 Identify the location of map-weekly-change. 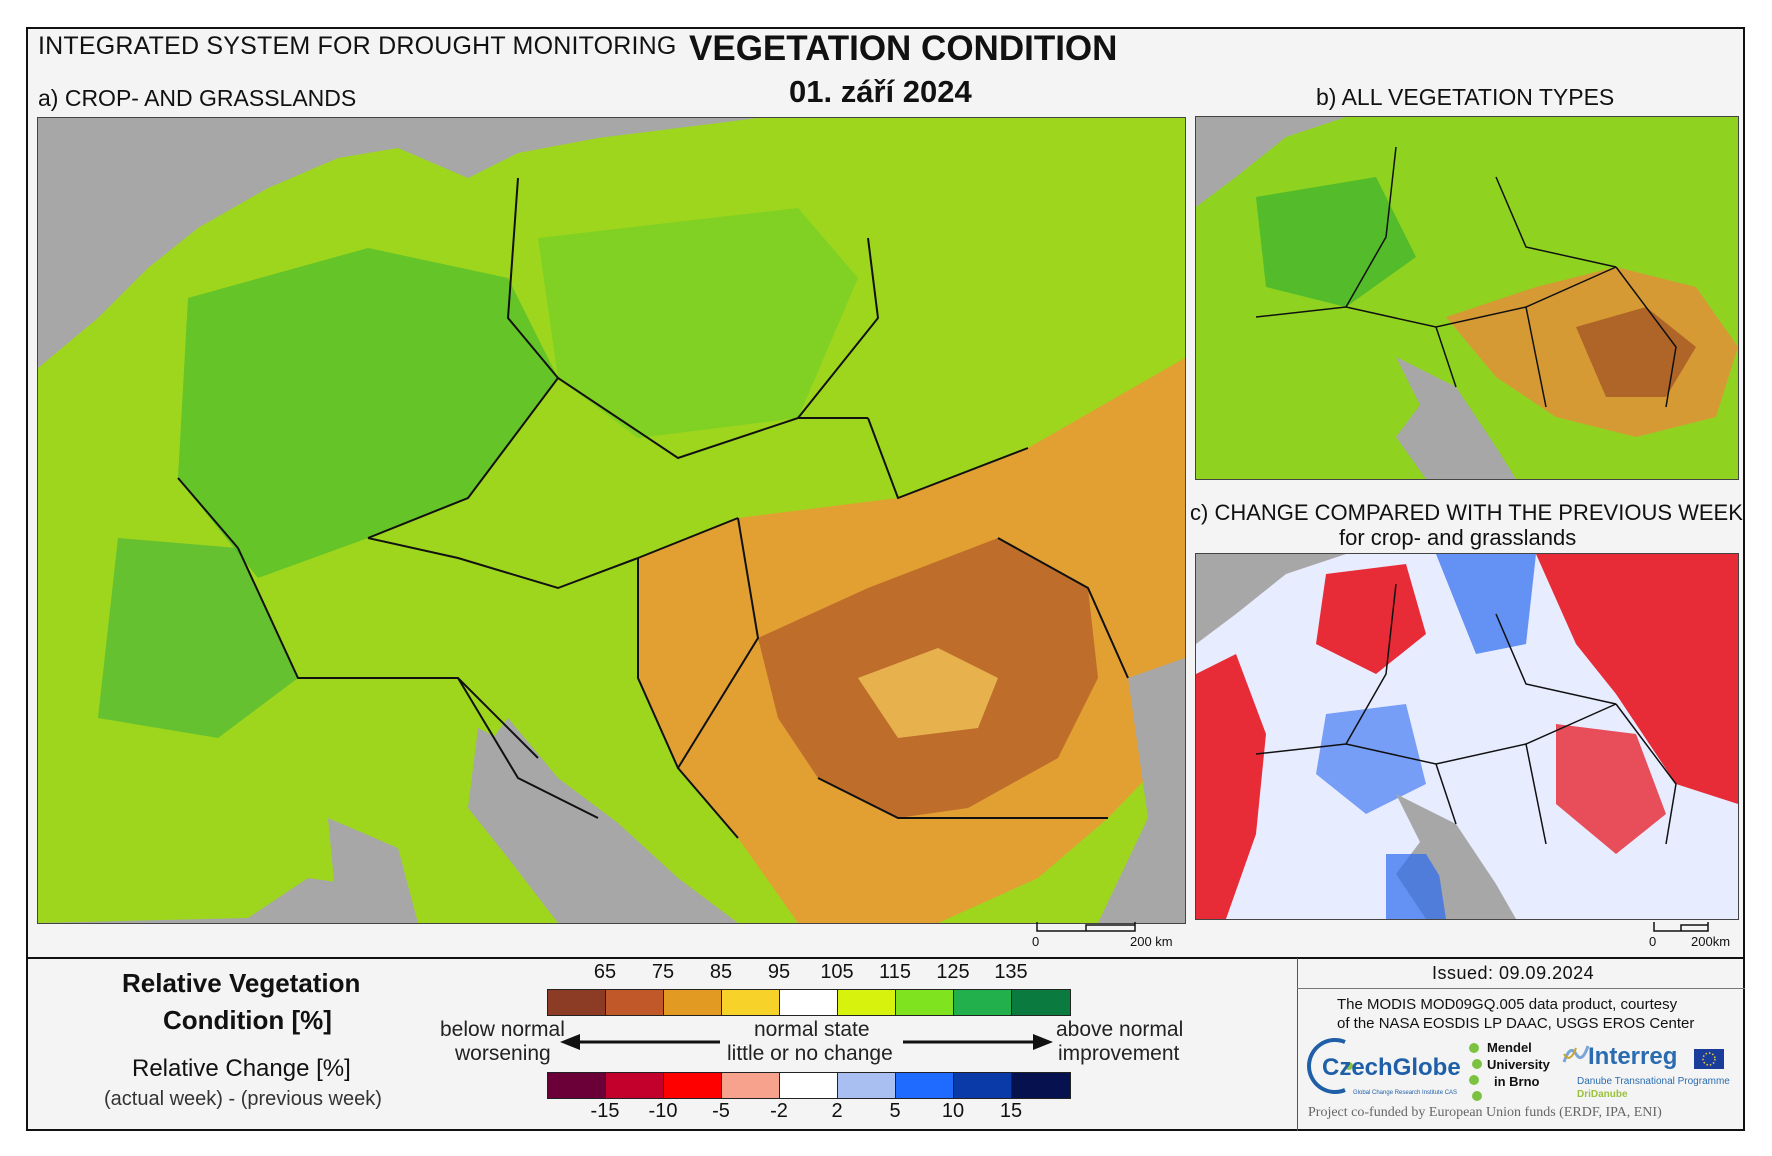
(1467, 736).